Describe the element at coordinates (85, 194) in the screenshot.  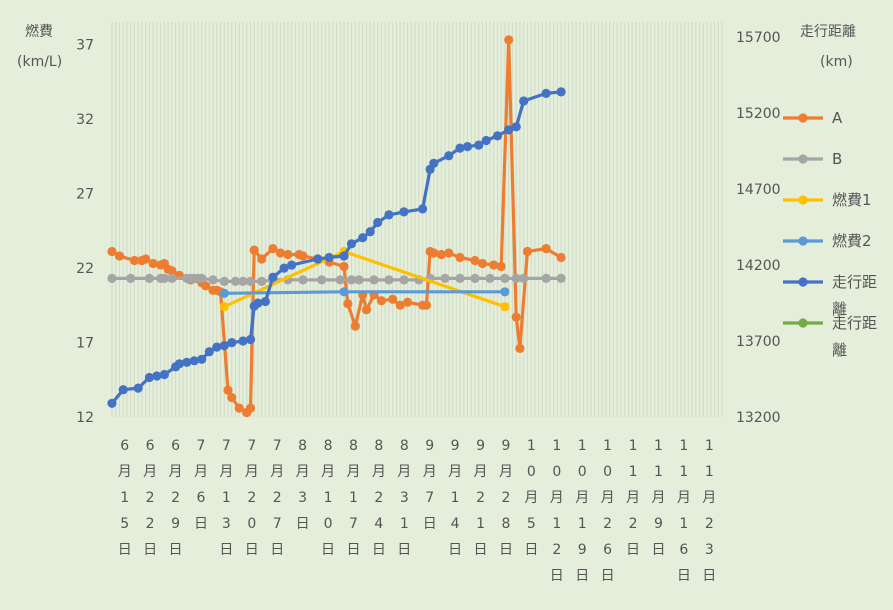
I see `y-left-tick-label: 27` at that location.